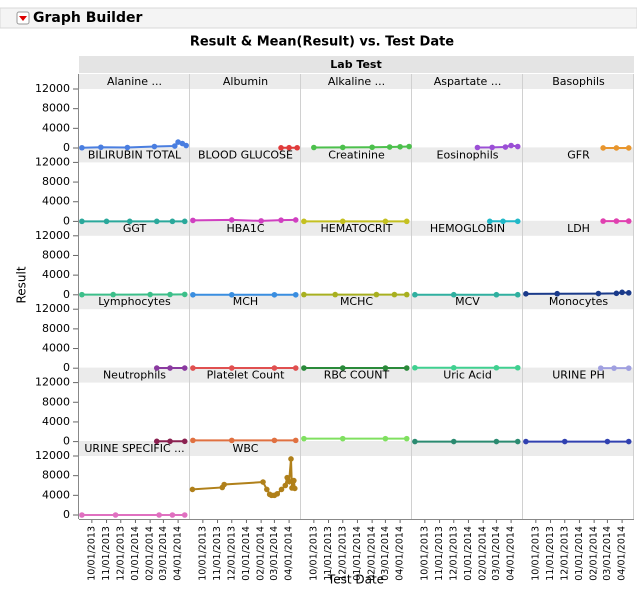 This screenshot has width=637, height=595. What do you see at coordinates (246, 375) in the screenshot?
I see `panel-title: Platelet Count` at bounding box center [246, 375].